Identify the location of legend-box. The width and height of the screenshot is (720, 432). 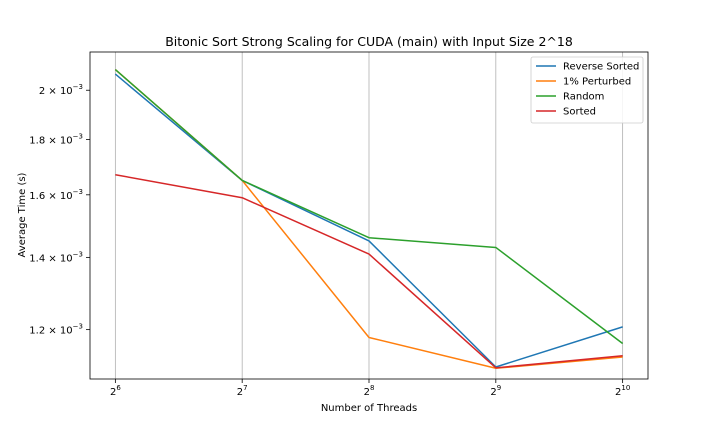
(587, 90).